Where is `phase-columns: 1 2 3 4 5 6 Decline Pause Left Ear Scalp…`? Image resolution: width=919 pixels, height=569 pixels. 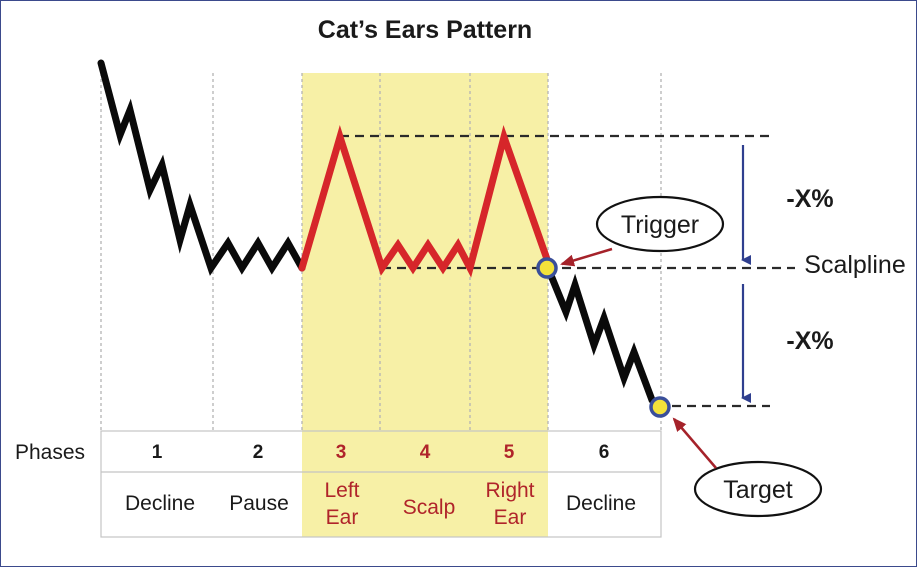
phase-columns: 1 2 3 4 5 6 Decline Pause Left Ear Scalp… is located at coordinates (380, 485).